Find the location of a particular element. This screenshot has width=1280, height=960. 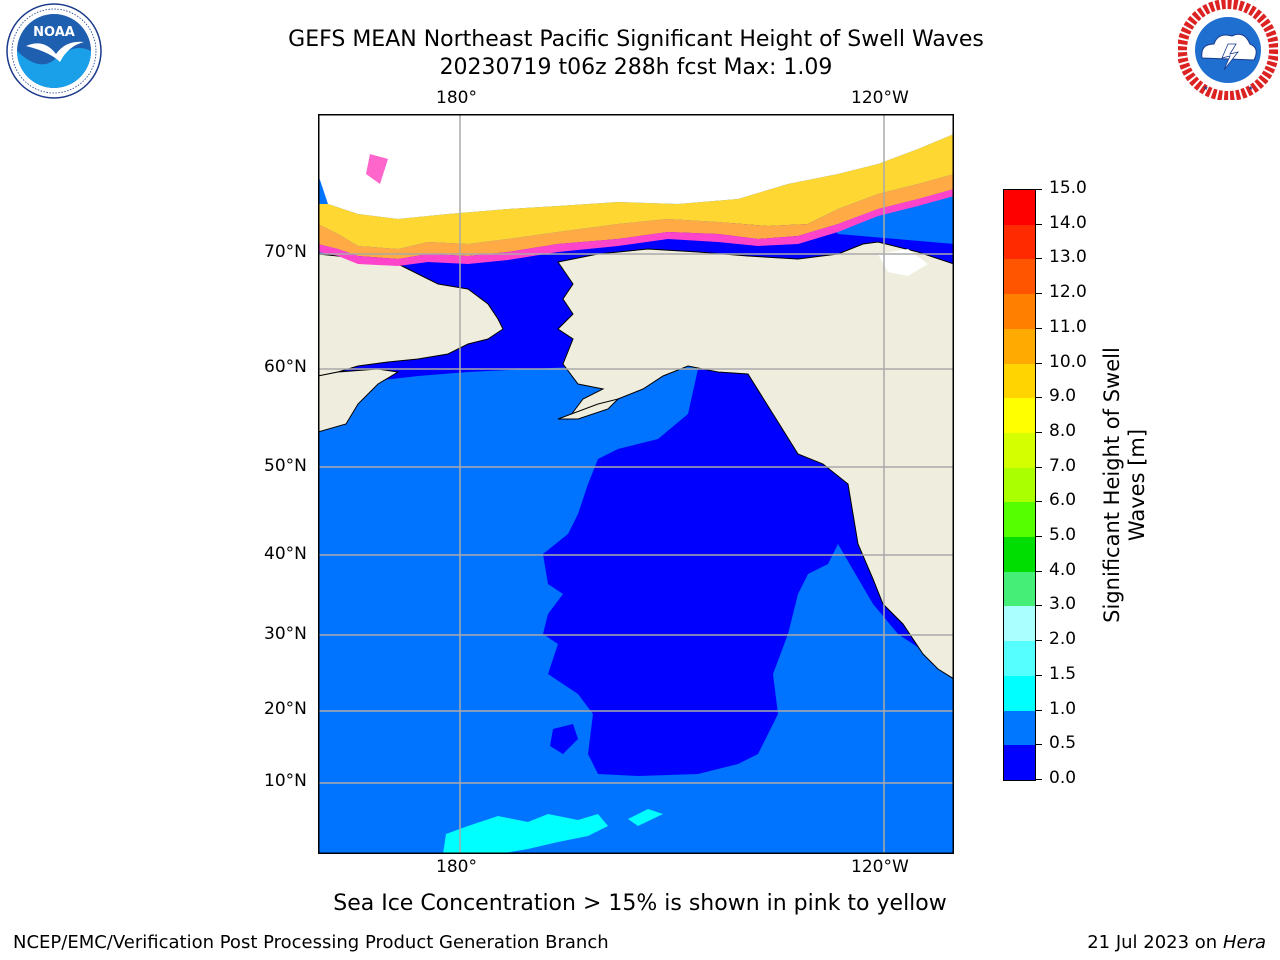

colorbar-tick-label: 7.0 is located at coordinates (1063, 465).